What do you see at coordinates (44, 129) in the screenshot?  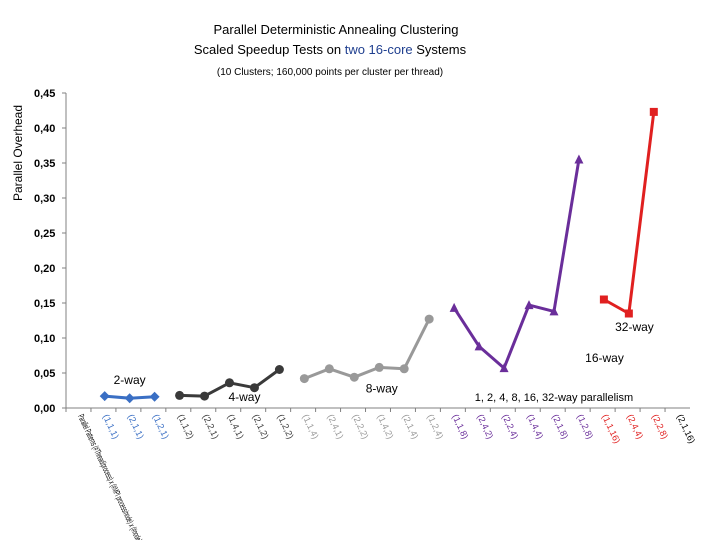 I see `y-tick-label: 0,40` at bounding box center [44, 129].